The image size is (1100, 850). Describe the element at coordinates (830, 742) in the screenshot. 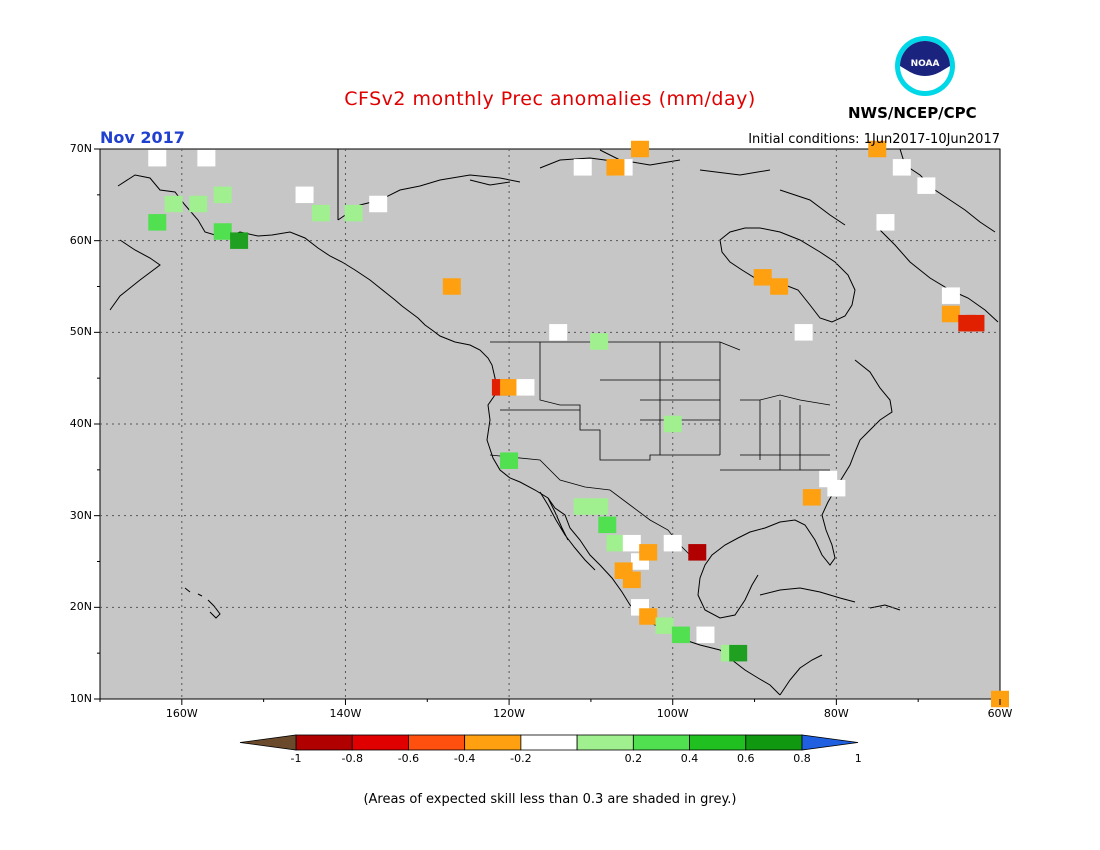

I see `colorbar-arrow-high` at that location.